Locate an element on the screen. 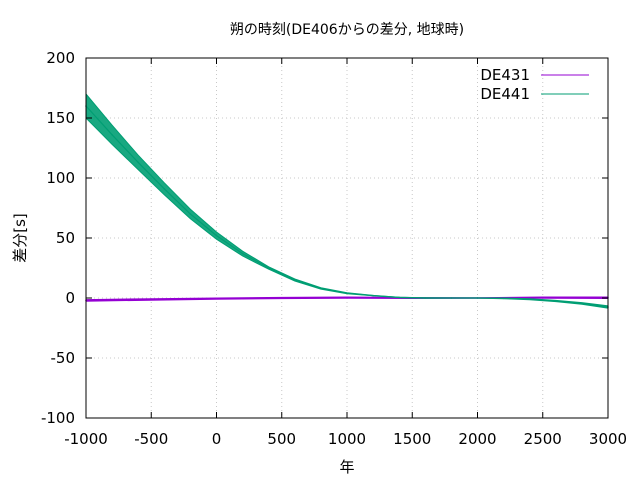 The height and width of the screenshot is (480, 640). x-tick-label: 2500 is located at coordinates (543, 439).